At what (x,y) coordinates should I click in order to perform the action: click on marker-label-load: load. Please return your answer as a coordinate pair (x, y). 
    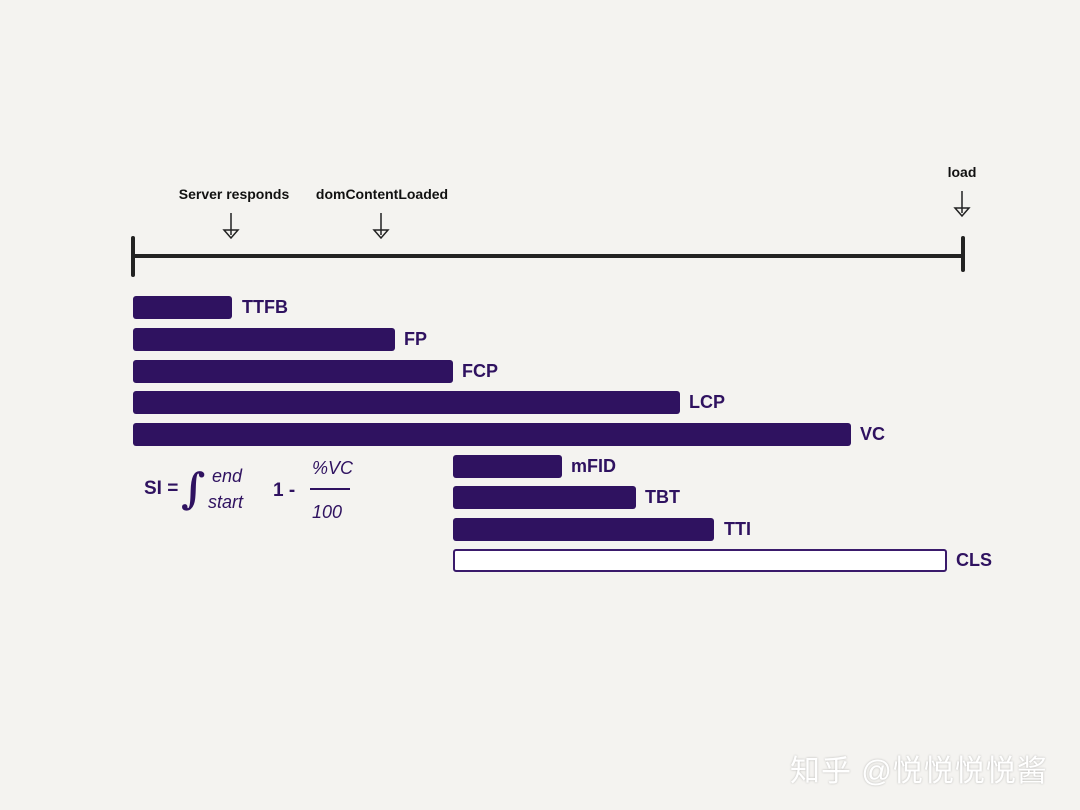
    Looking at the image, I should click on (962, 172).